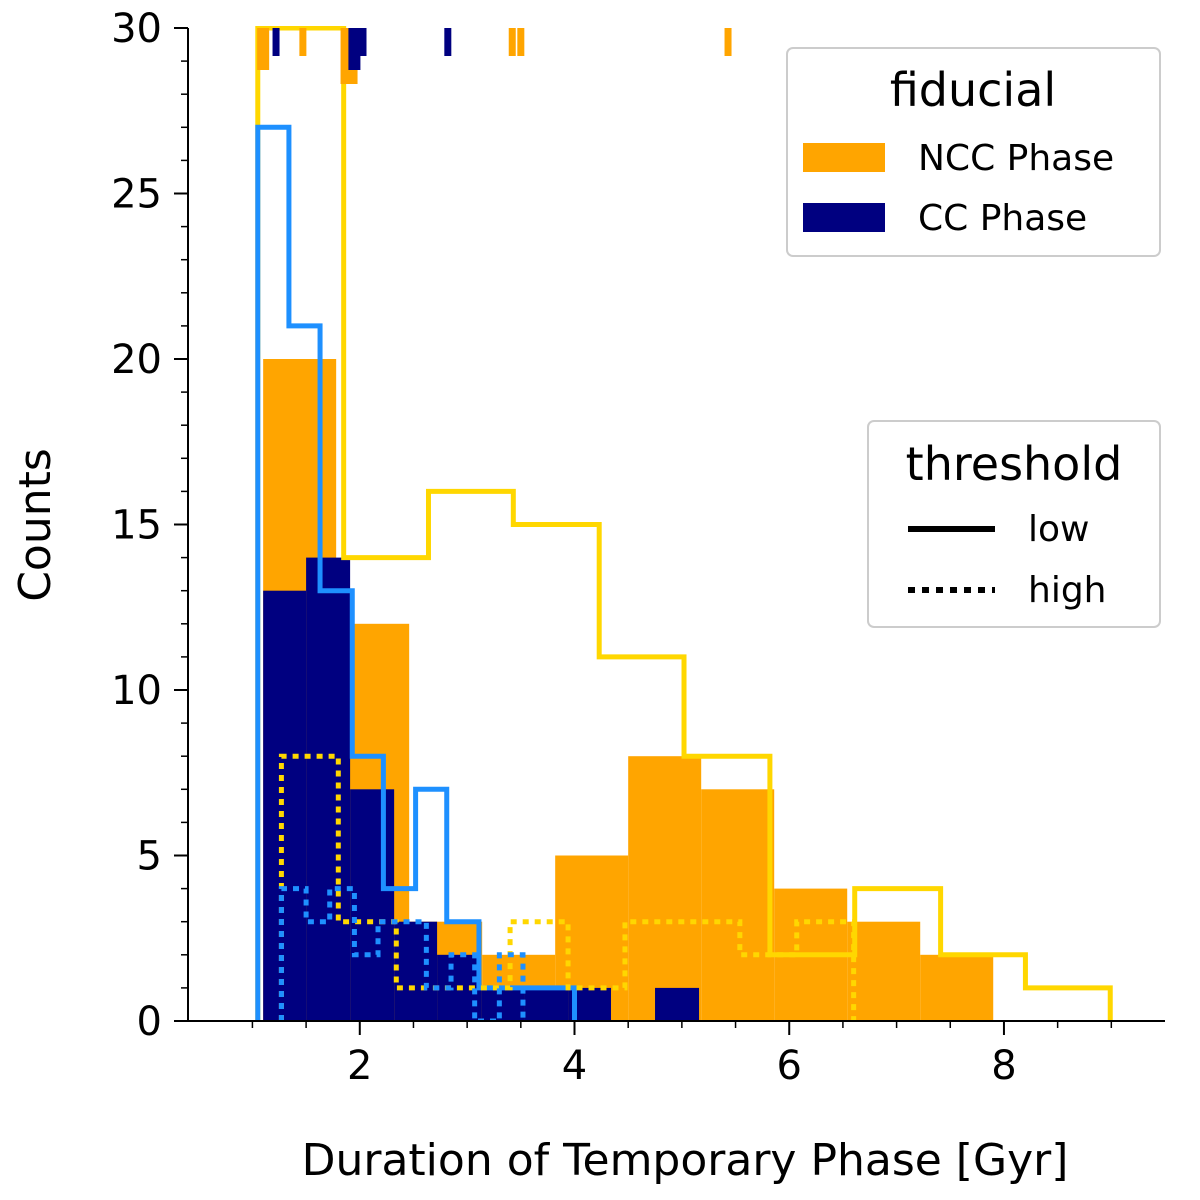 The width and height of the screenshot is (1200, 1200). I want to click on legend-threshold-frame, so click(1014, 524).